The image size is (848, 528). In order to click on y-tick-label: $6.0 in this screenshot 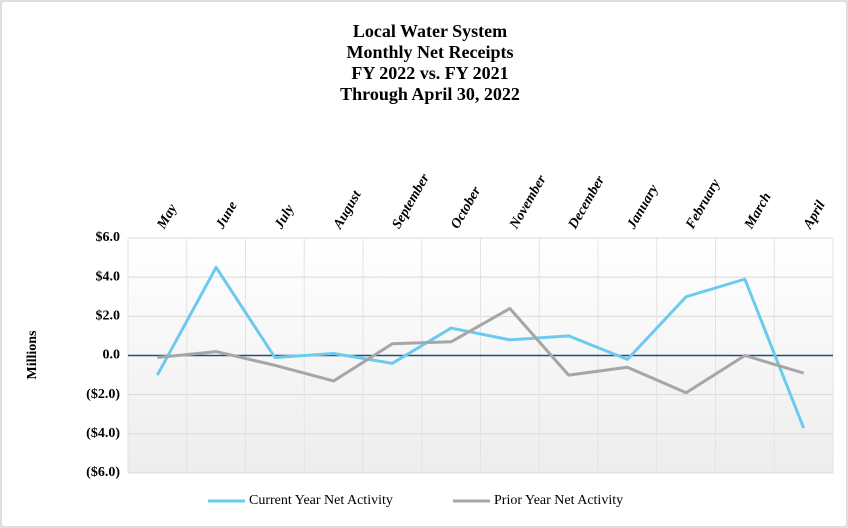, I will do `click(108, 237)`.